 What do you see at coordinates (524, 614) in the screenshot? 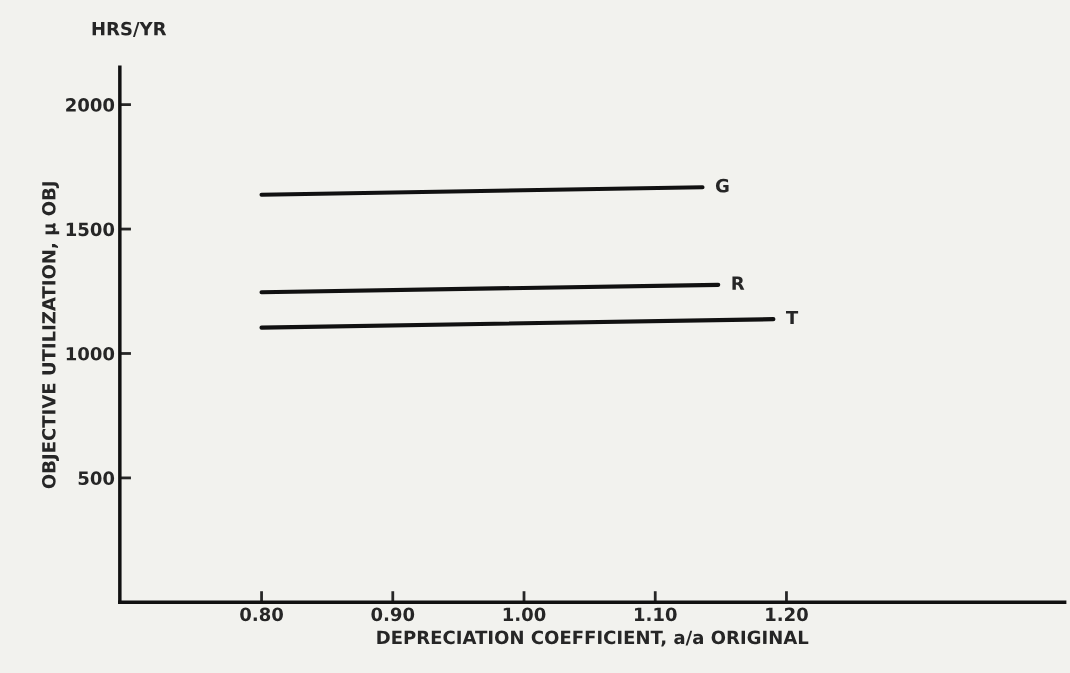
I see `x-tick-label: 1.00` at bounding box center [524, 614].